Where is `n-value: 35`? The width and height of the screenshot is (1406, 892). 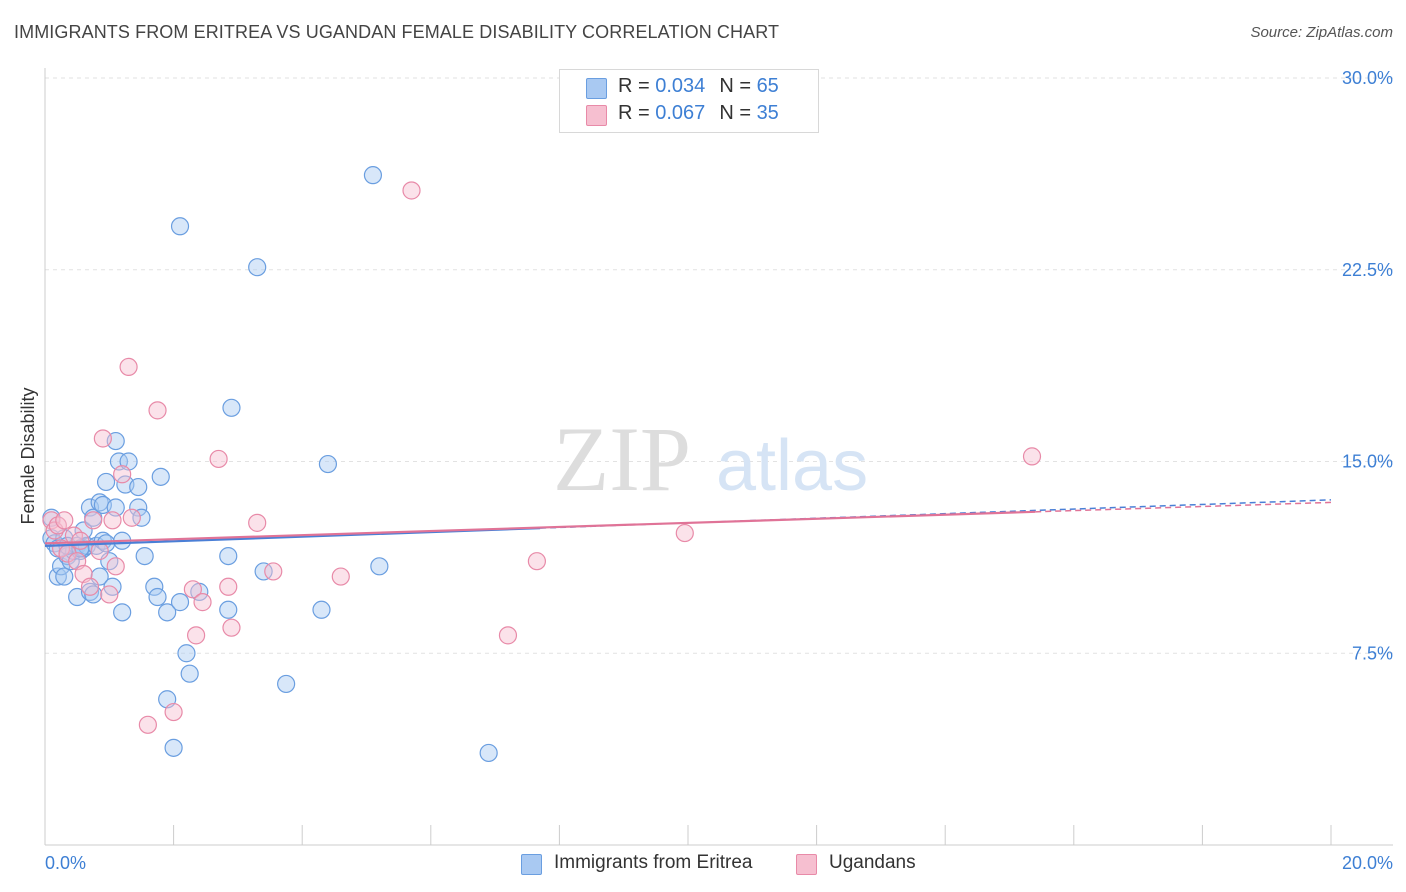 n-value: 35 is located at coordinates (767, 113).